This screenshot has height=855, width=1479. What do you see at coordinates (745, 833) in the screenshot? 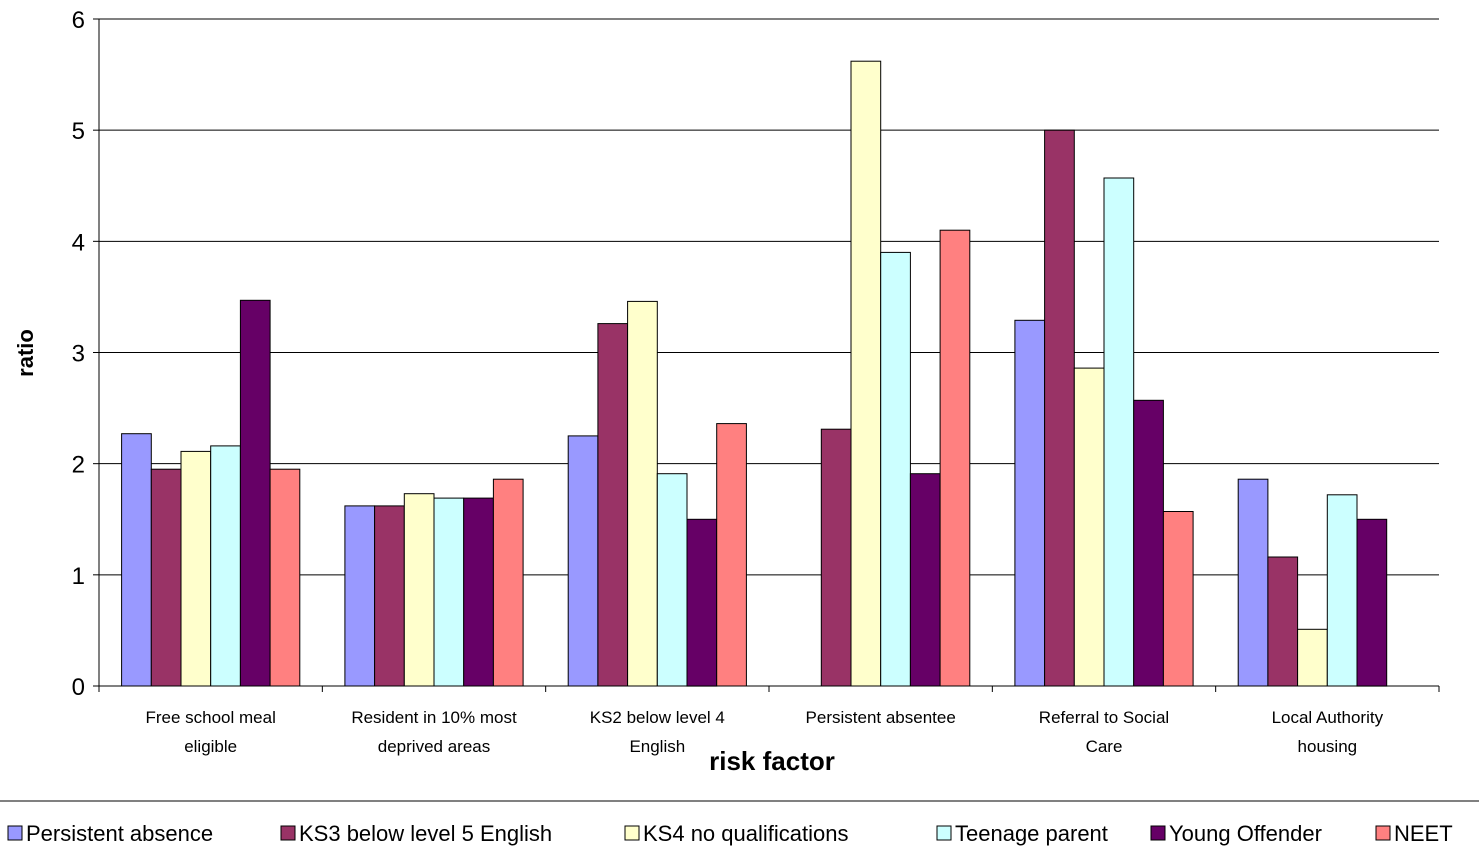
I see `legend-label: KS4 no qualifications` at bounding box center [745, 833].